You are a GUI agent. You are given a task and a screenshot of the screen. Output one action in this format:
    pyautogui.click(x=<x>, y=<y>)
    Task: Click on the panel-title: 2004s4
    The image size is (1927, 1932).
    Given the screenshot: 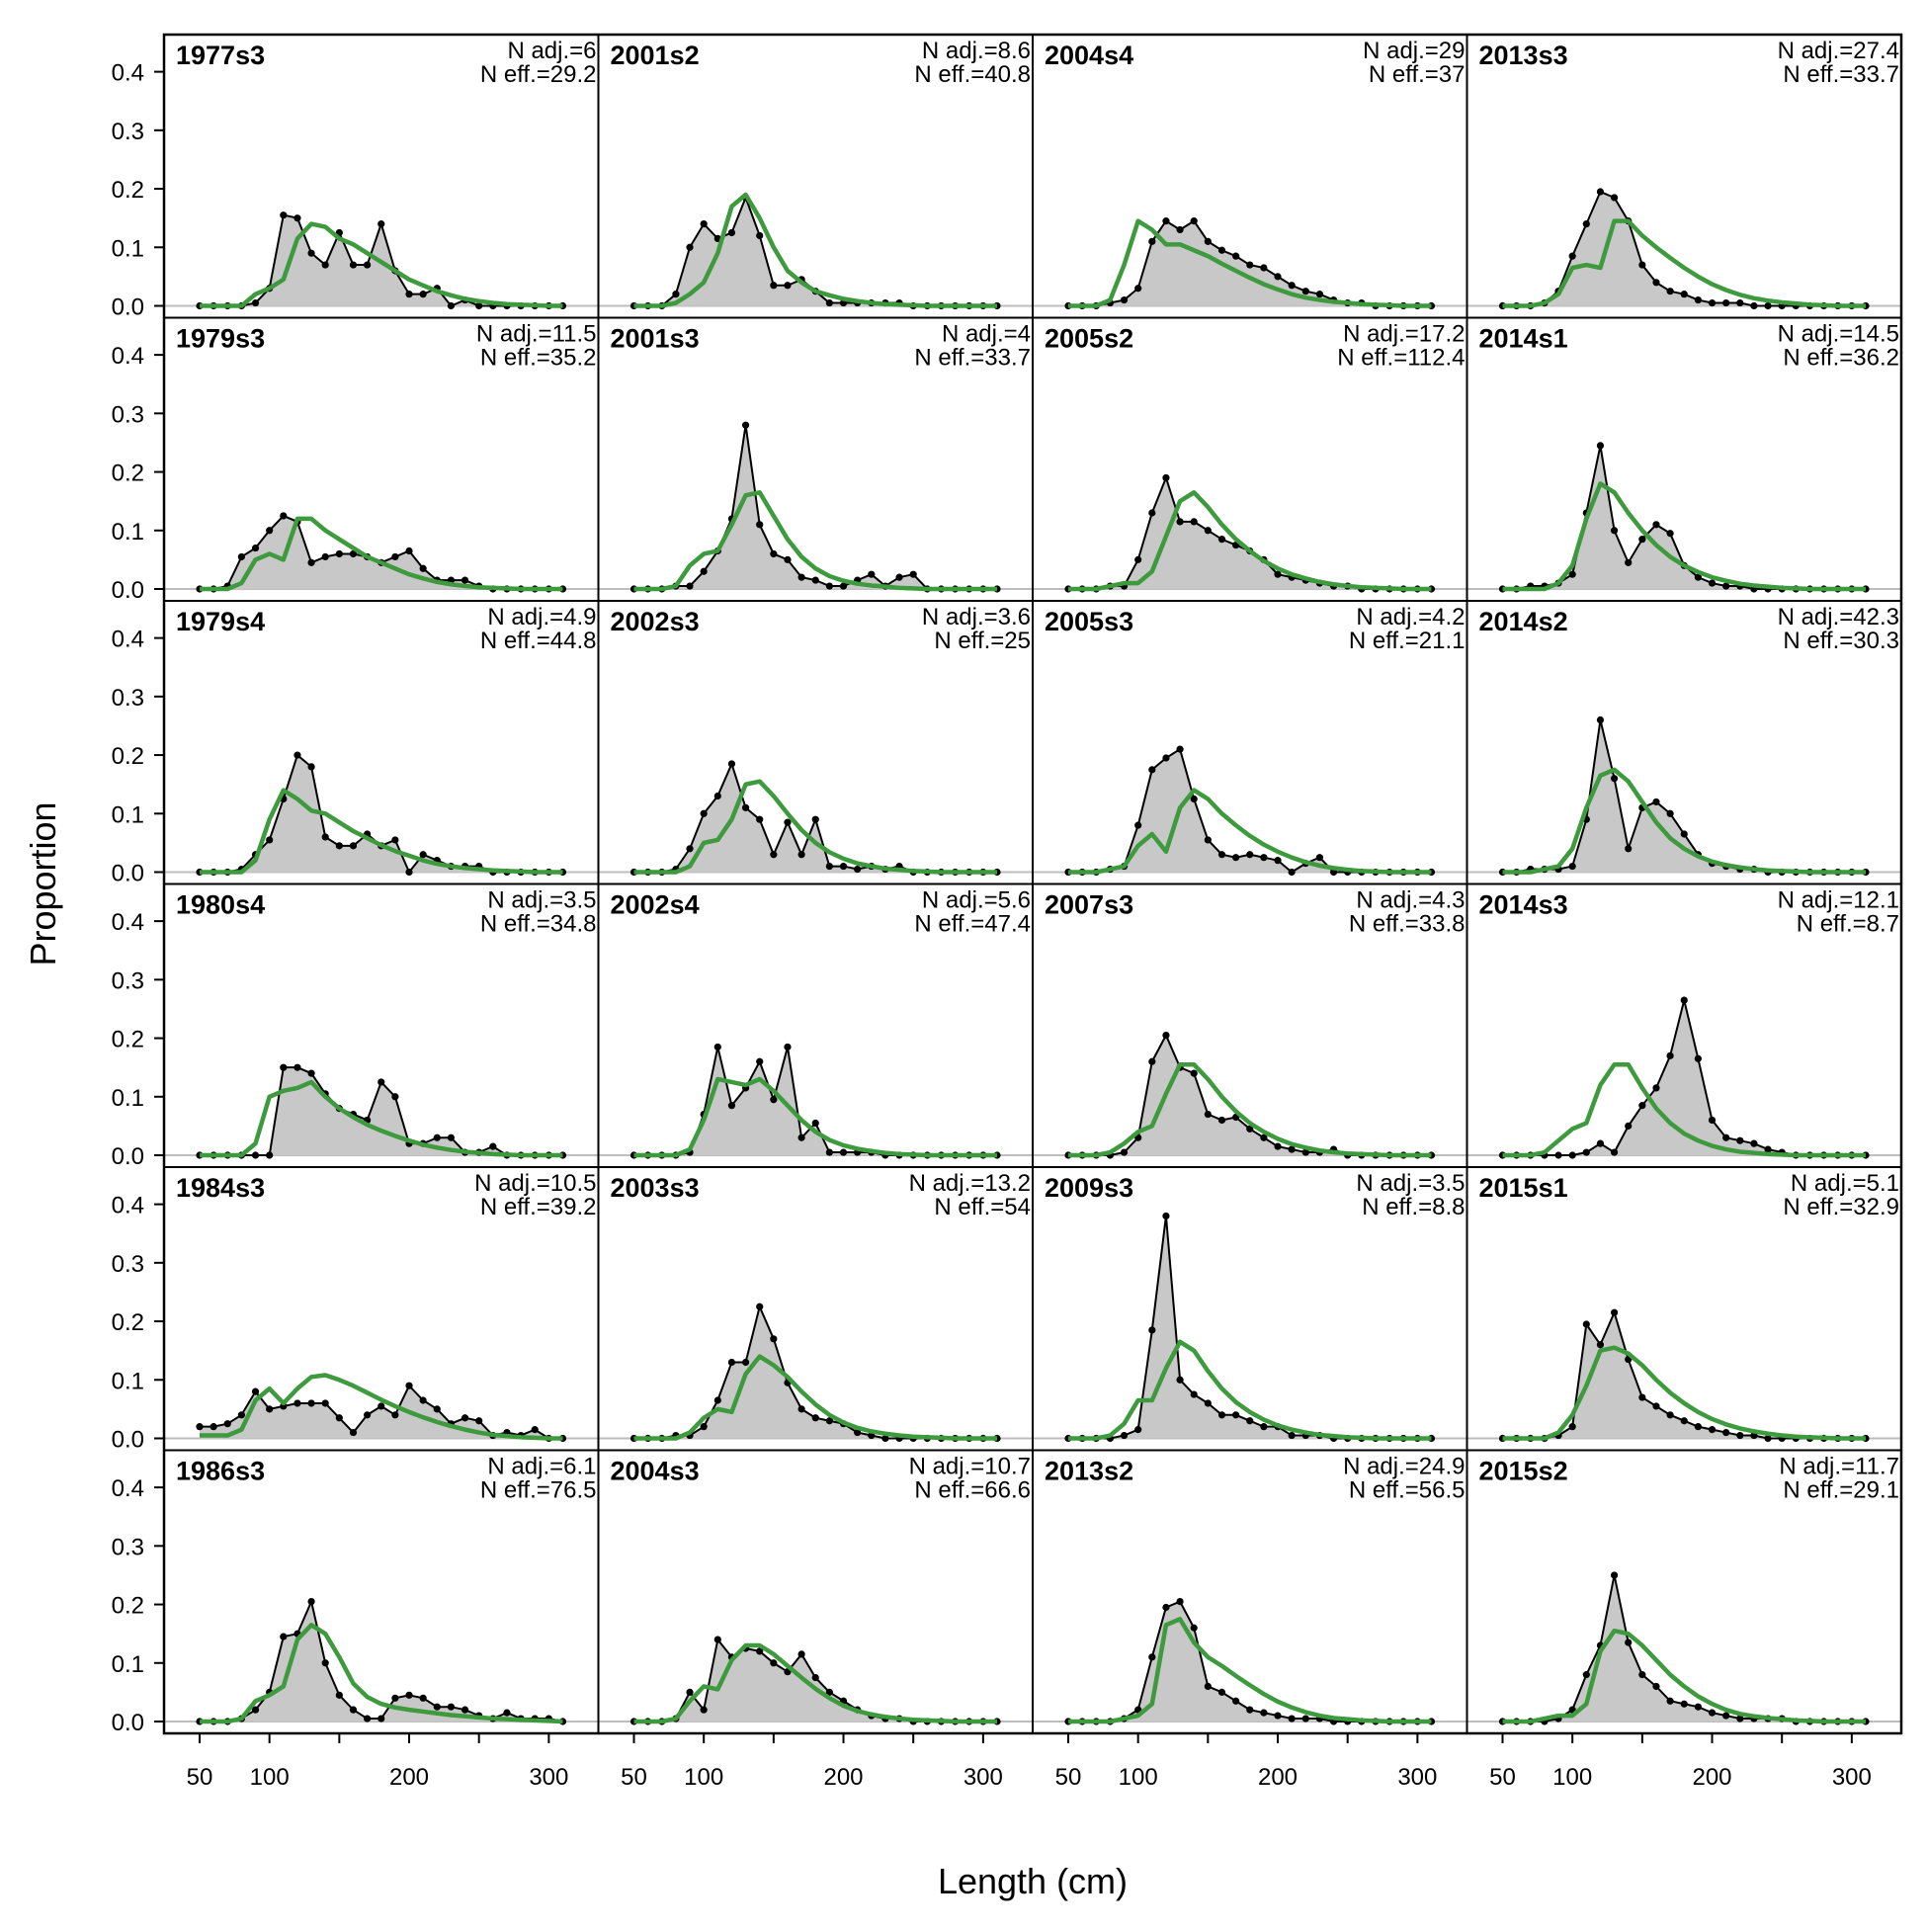 What is the action you would take?
    pyautogui.click(x=1089, y=55)
    